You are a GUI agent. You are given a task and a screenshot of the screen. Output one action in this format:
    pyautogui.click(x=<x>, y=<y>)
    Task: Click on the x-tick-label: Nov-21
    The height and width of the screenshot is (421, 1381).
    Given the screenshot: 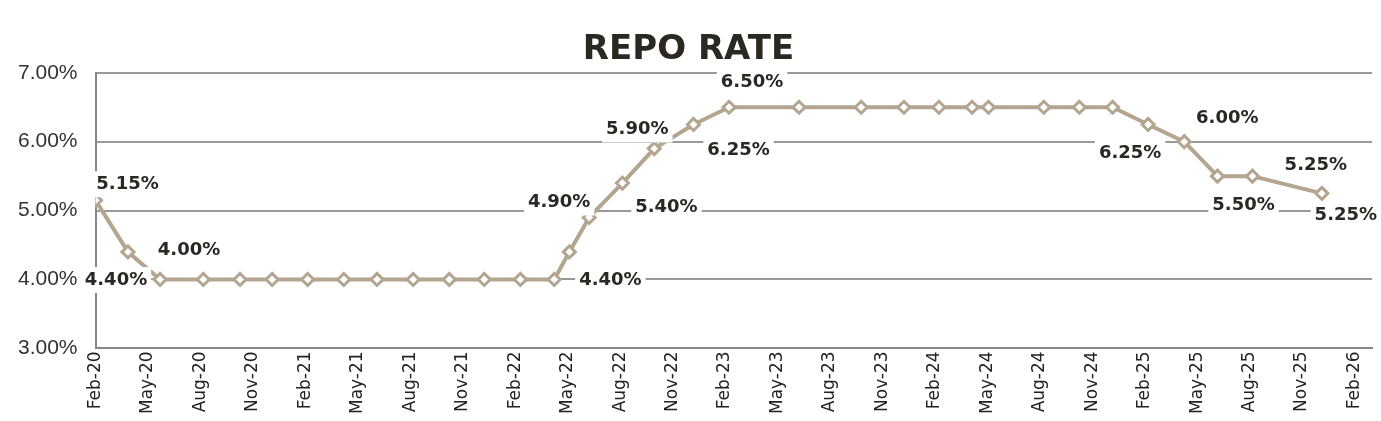 What is the action you would take?
    pyautogui.click(x=461, y=381)
    